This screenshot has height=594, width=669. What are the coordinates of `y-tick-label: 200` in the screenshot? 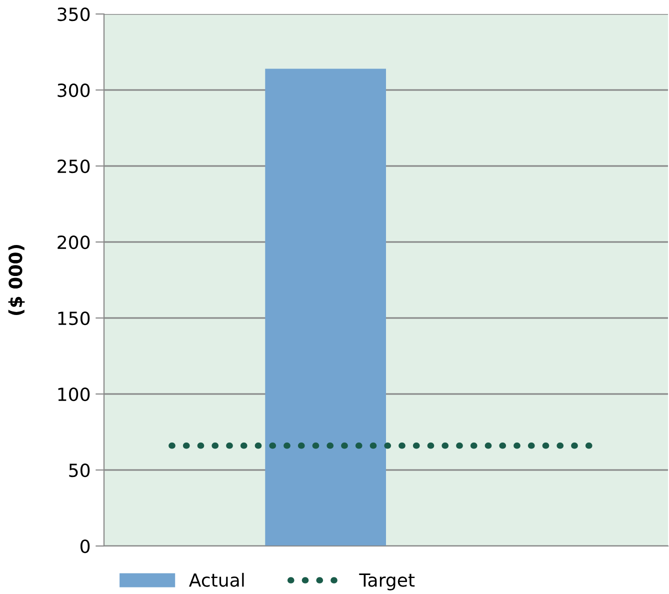 It's located at (74, 242).